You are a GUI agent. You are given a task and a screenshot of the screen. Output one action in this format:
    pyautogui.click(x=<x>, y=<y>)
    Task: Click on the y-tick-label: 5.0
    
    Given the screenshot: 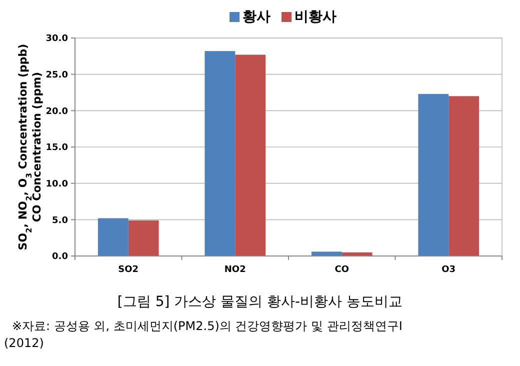 What is the action you would take?
    pyautogui.click(x=60, y=221)
    